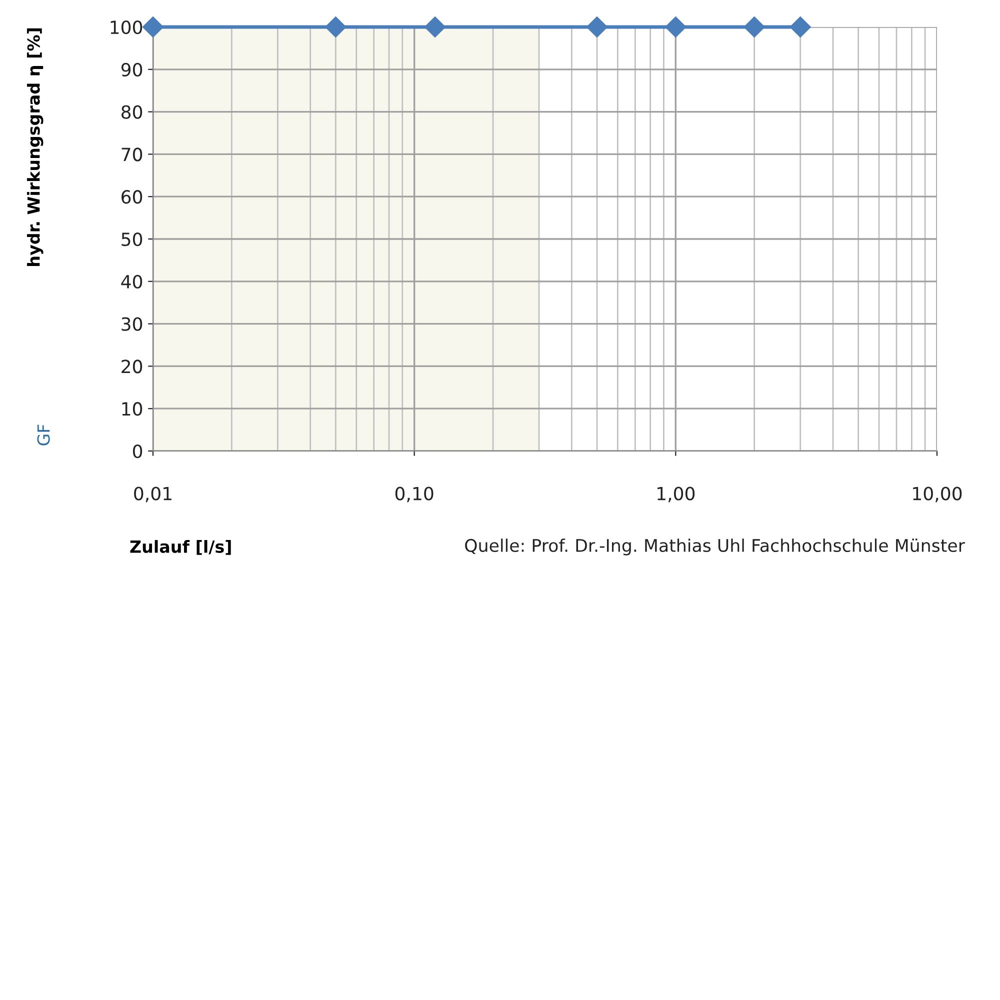  I want to click on x-tick-label: 0,01, so click(153, 494).